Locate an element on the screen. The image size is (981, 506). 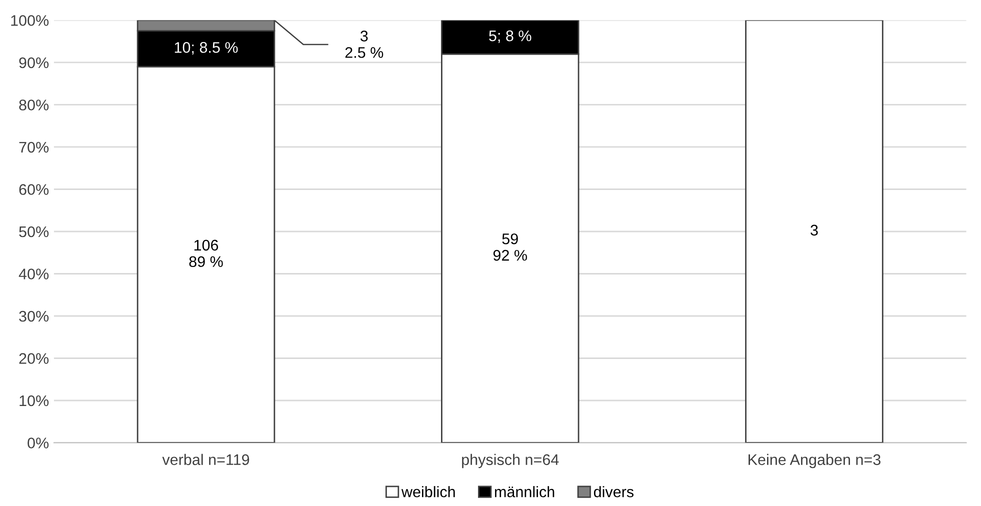
legend-label: männlich is located at coordinates (524, 492).